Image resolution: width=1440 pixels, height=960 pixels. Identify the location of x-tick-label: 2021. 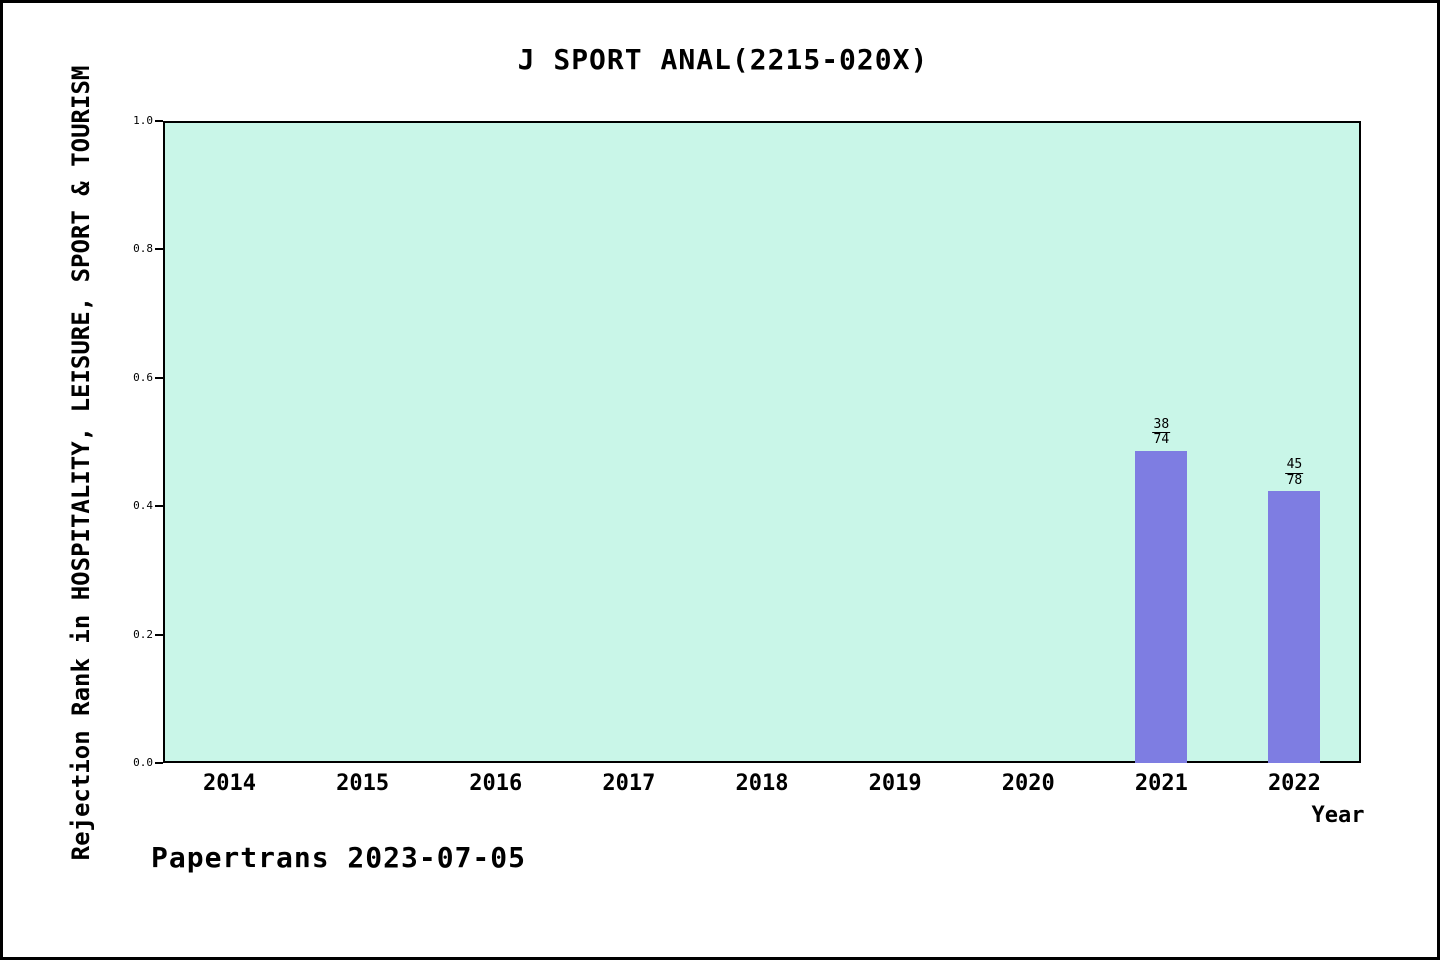
(1161, 783).